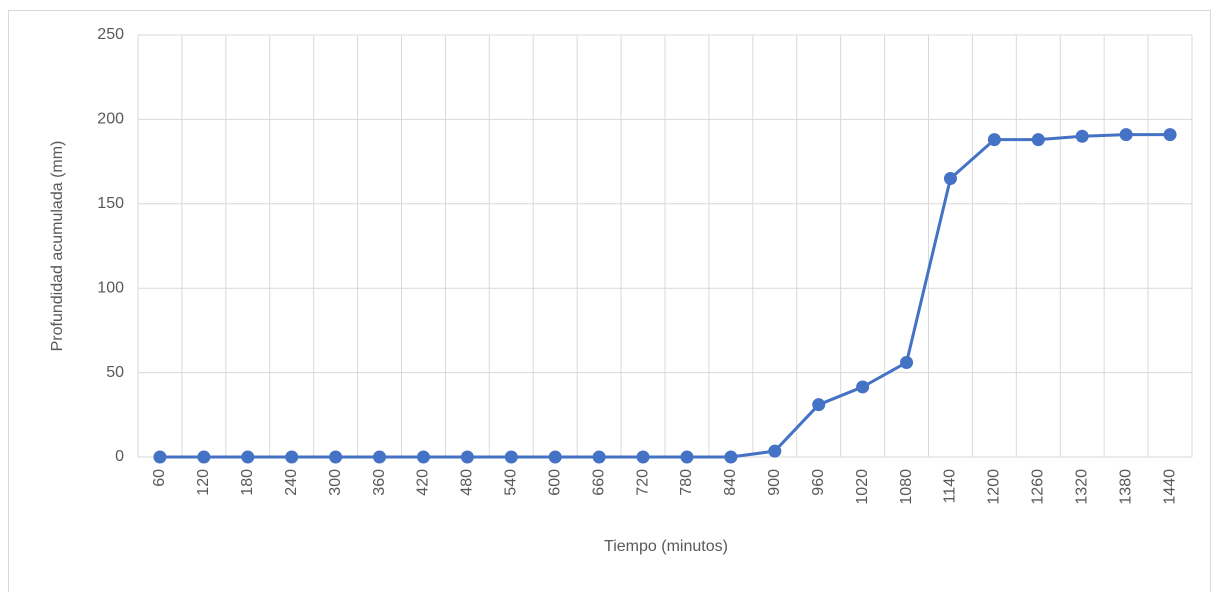  What do you see at coordinates (379, 482) in the screenshot?
I see `x-tick-label: 360` at bounding box center [379, 482].